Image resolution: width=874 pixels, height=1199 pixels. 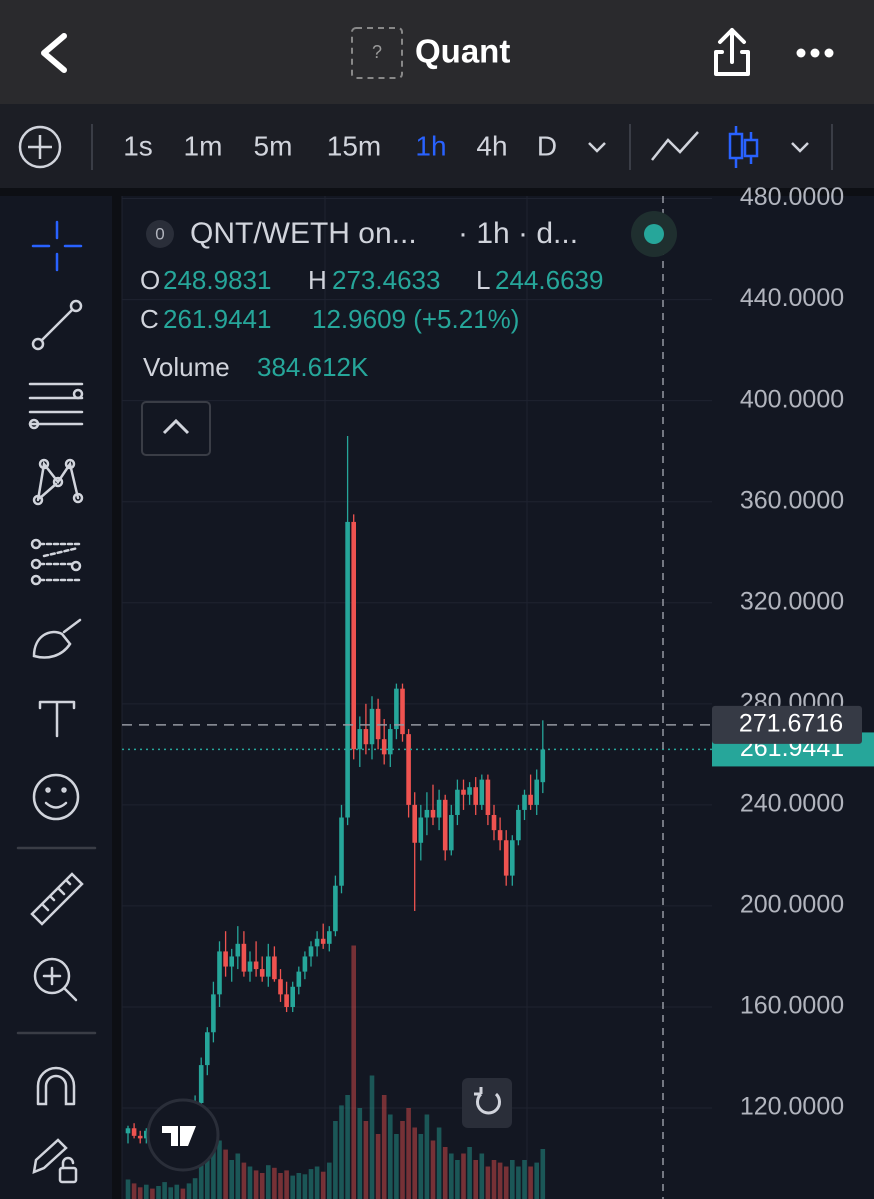 I want to click on y-tick-label: 480.0000, so click(x=792, y=197).